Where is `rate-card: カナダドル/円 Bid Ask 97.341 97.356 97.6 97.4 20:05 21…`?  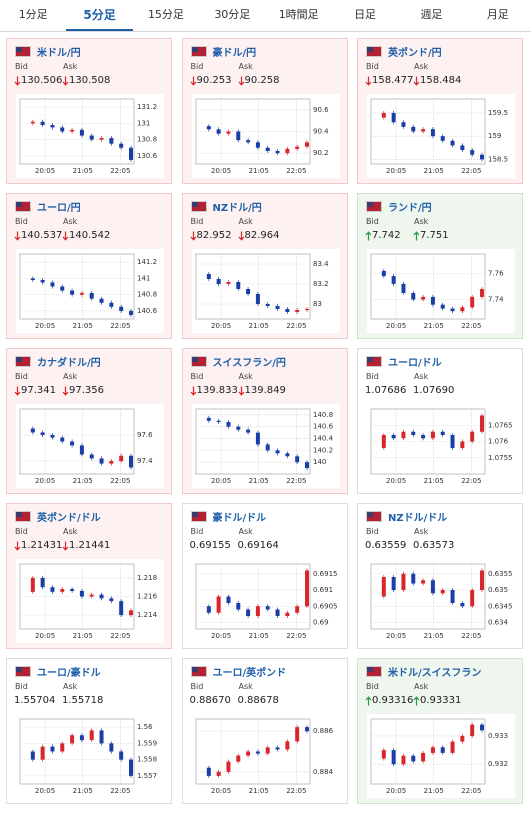
rate-card: カナダドル/円 Bid Ask 97.341 97.356 97.6 97.4 20:05 21… is located at coordinates (89, 421).